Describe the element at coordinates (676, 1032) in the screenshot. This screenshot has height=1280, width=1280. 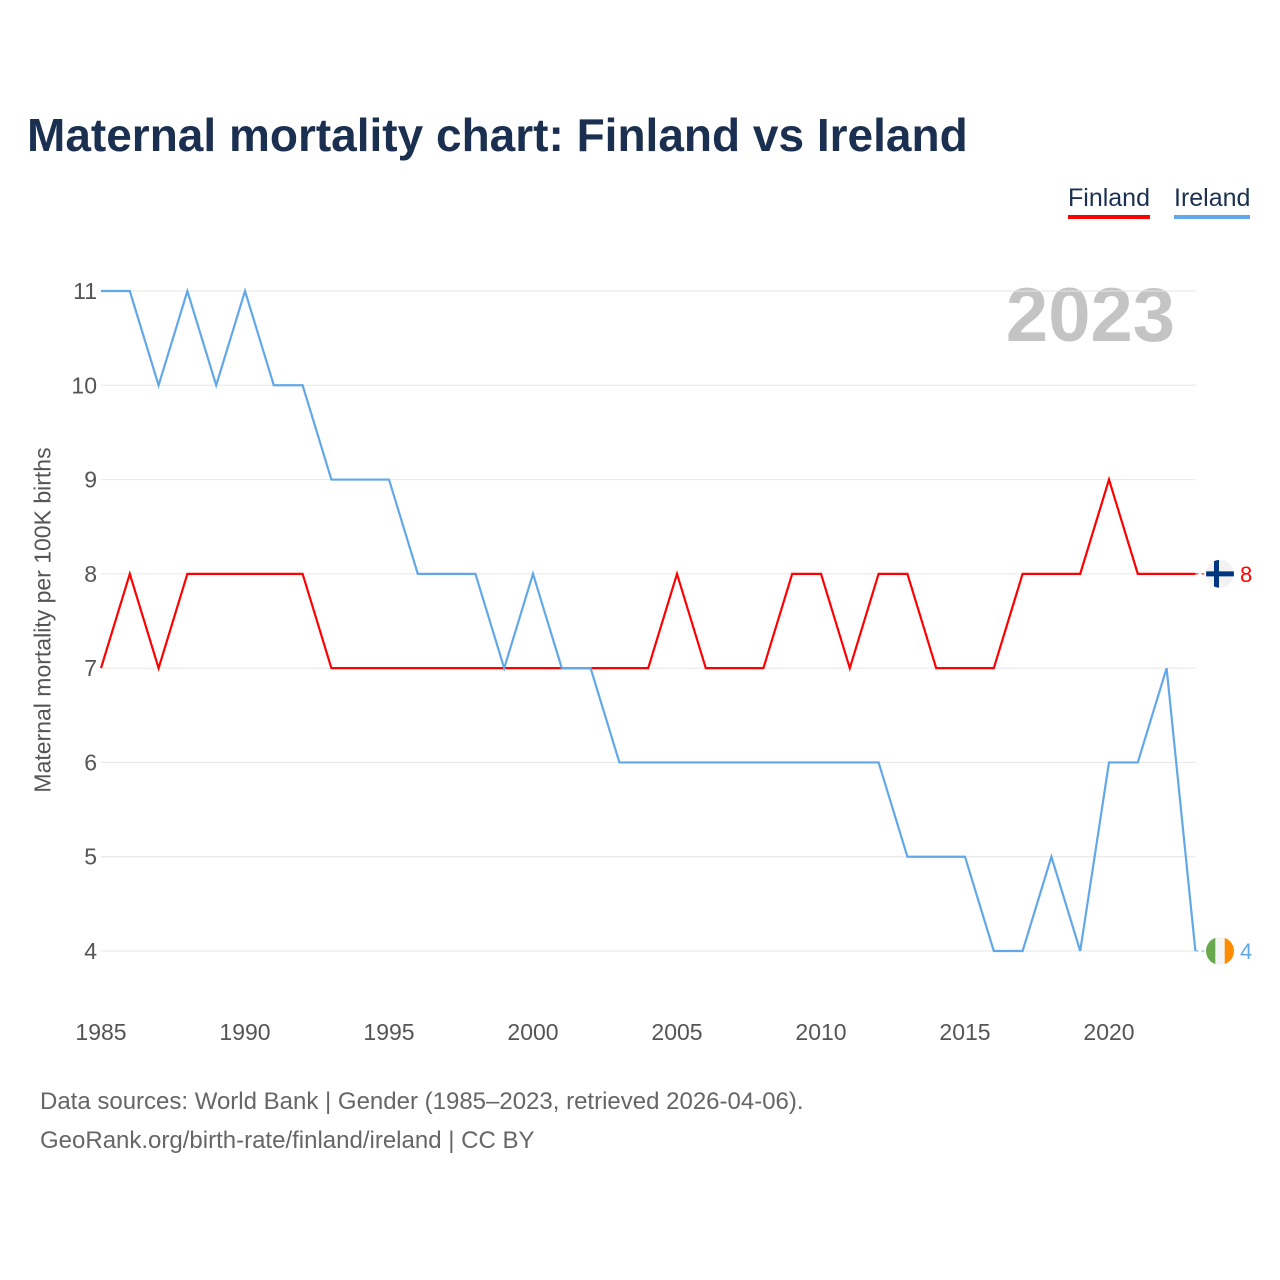
I see `x-tick-label: 2005` at that location.